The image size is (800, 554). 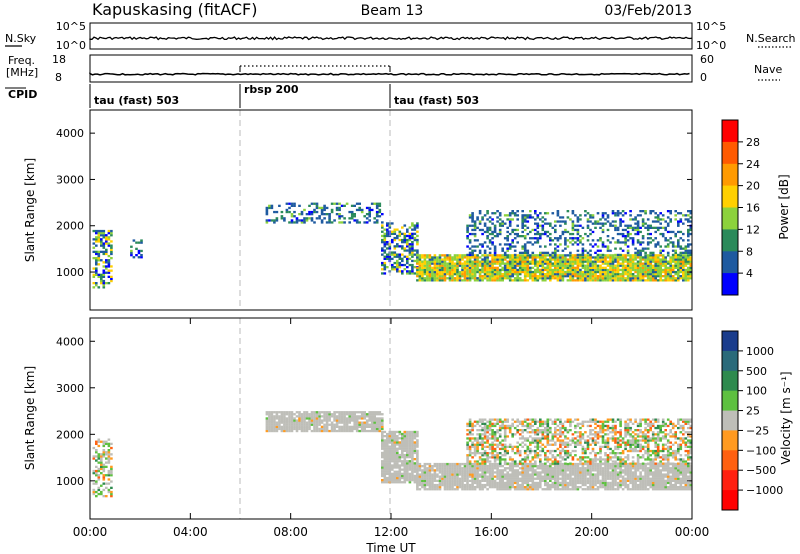 I want to click on freq-trace, so click(x=389, y=74).